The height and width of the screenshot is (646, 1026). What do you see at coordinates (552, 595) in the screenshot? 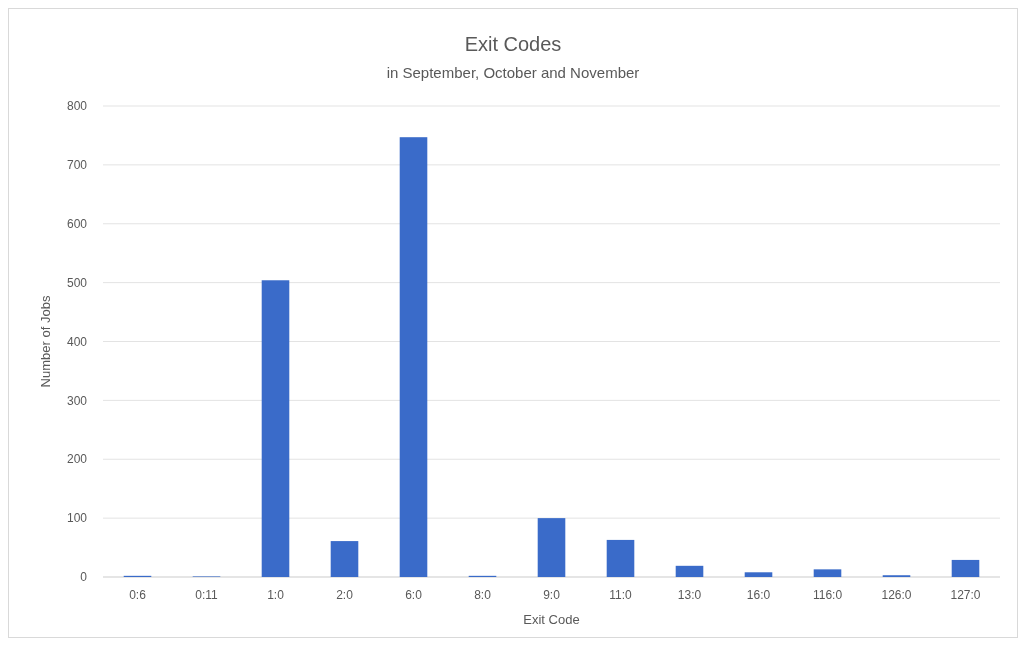
I see `x-tick-label: 9:0` at bounding box center [552, 595].